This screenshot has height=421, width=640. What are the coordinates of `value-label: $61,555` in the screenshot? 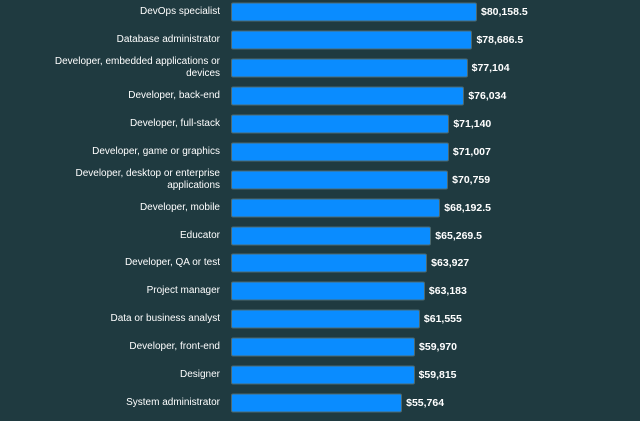 It's located at (442, 319).